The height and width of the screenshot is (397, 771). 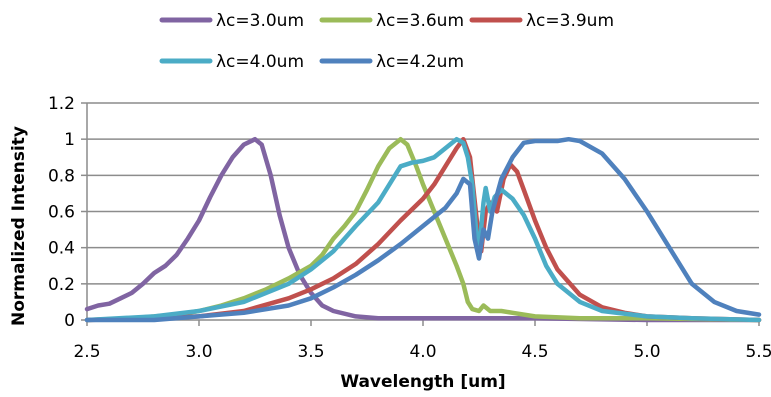 I want to click on x-axis-title: Wavelength [um], so click(x=422, y=382).